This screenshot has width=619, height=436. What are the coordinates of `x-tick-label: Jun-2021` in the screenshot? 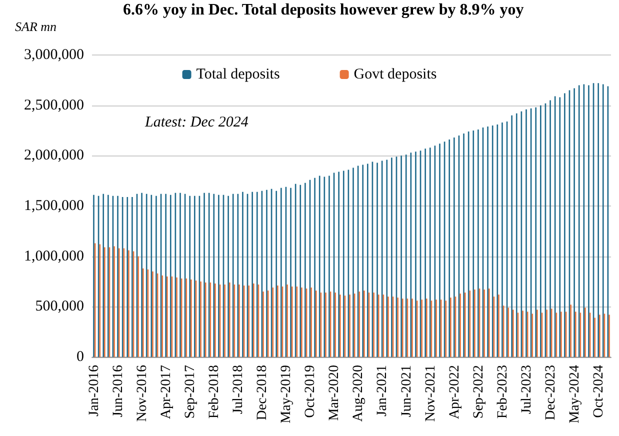 It's located at (406, 391).